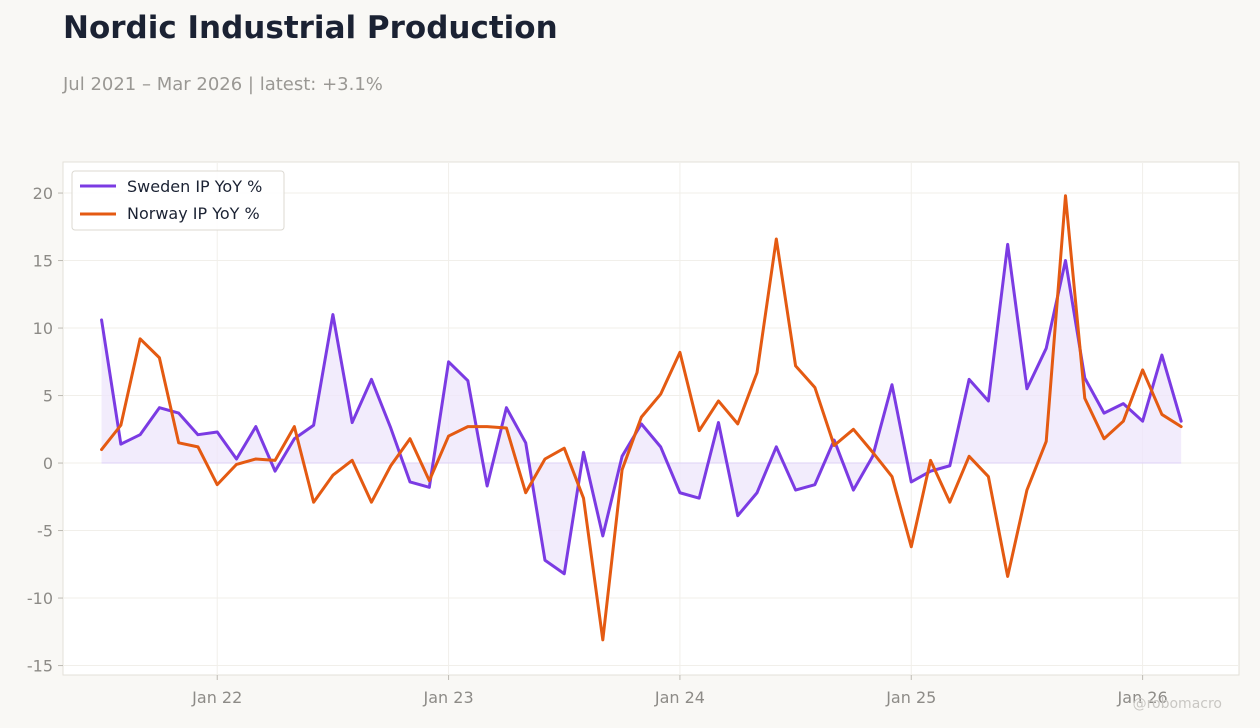  Describe the element at coordinates (45, 531) in the screenshot. I see `y-tick-label: -5` at that location.